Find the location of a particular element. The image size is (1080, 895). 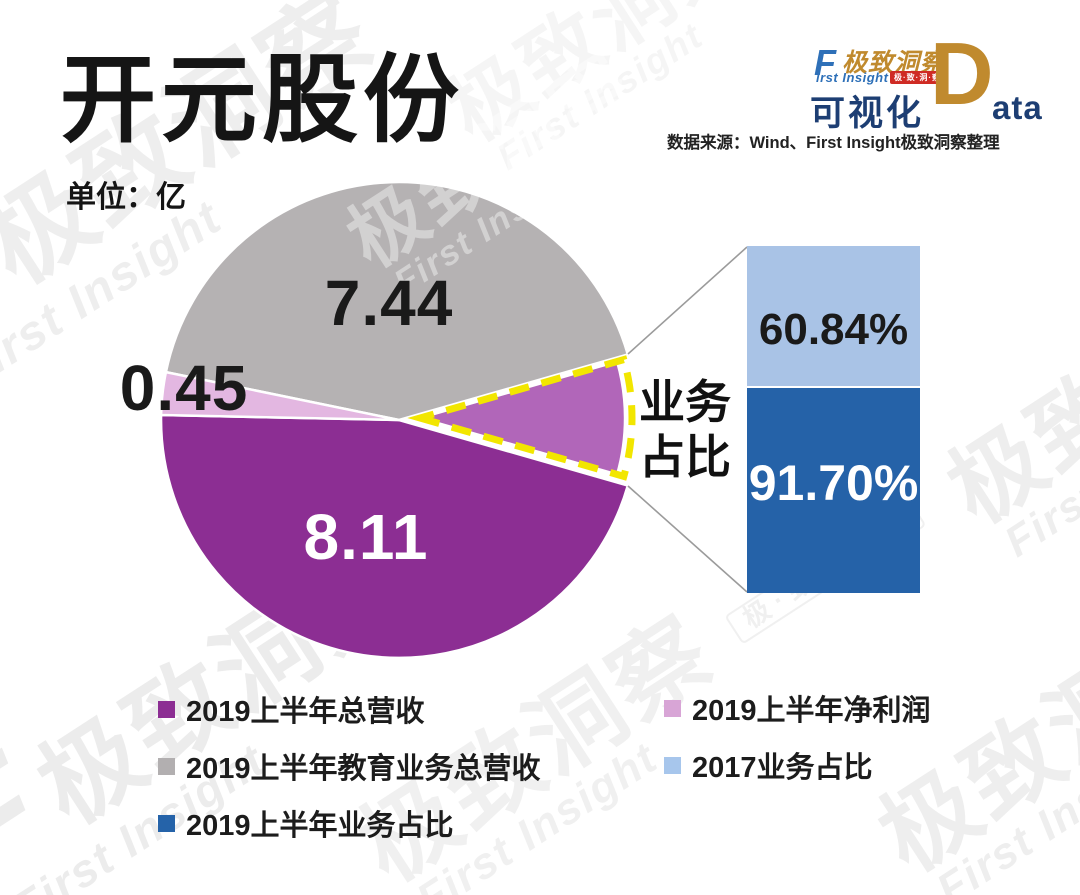

pie-value-net-profit: 0.45 is located at coordinates (184, 388).